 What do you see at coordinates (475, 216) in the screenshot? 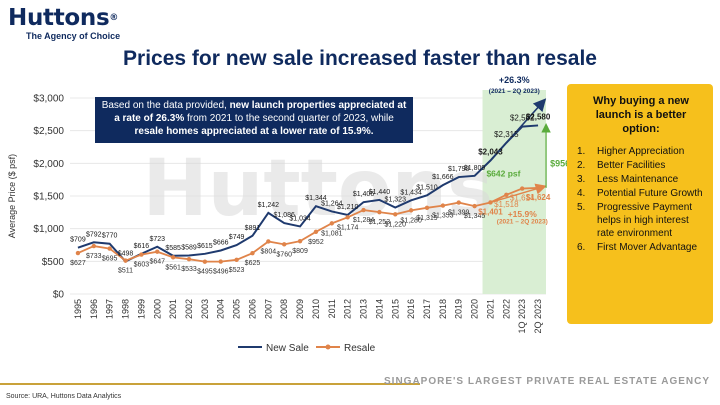
I see `resale-data-label: $1,345` at bounding box center [475, 216].